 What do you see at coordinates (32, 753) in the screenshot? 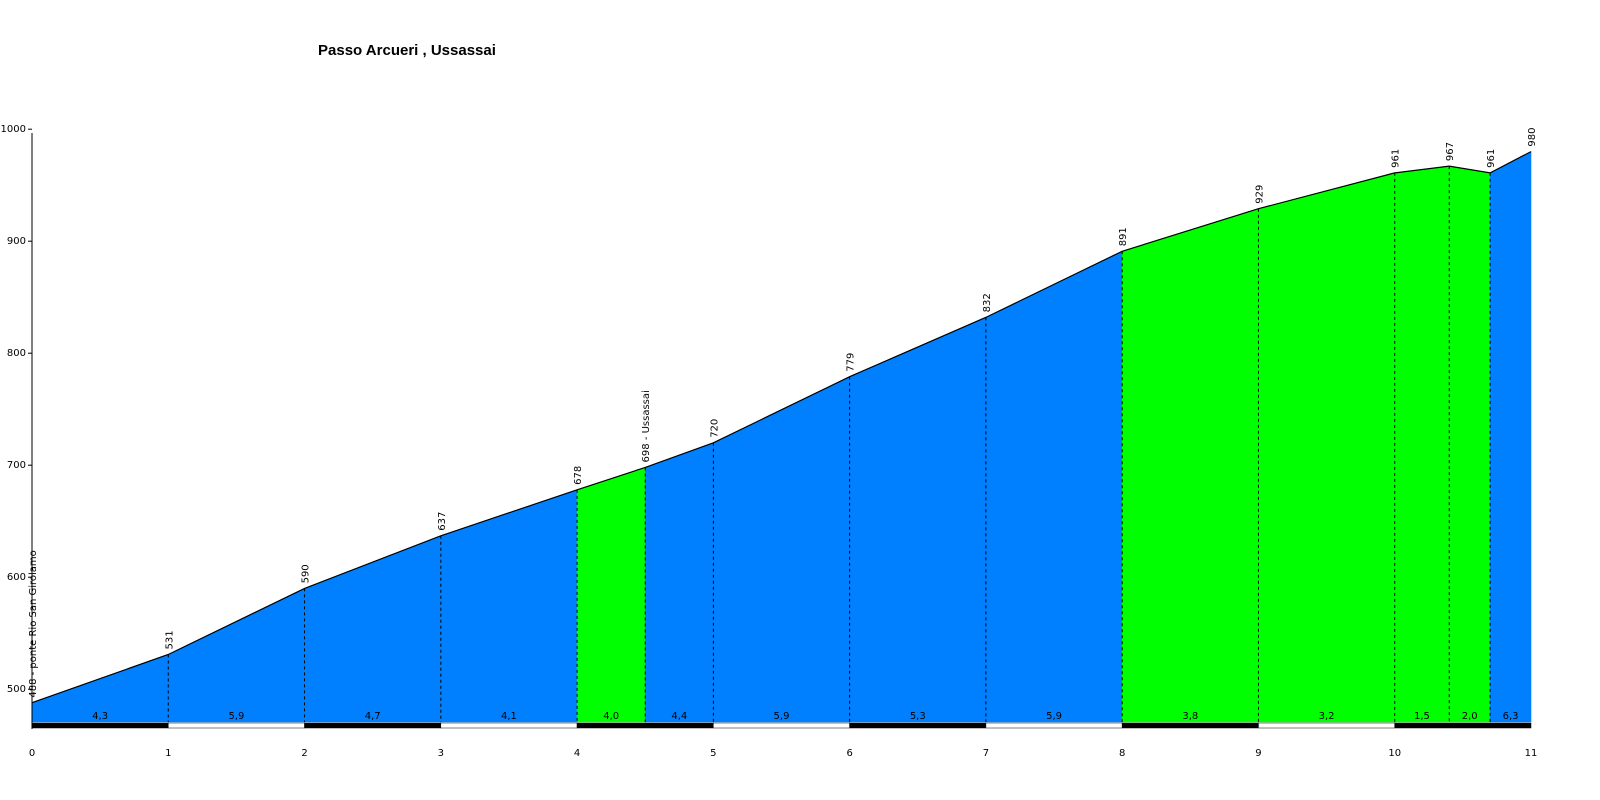
I see `x-tick-label: 0` at bounding box center [32, 753].